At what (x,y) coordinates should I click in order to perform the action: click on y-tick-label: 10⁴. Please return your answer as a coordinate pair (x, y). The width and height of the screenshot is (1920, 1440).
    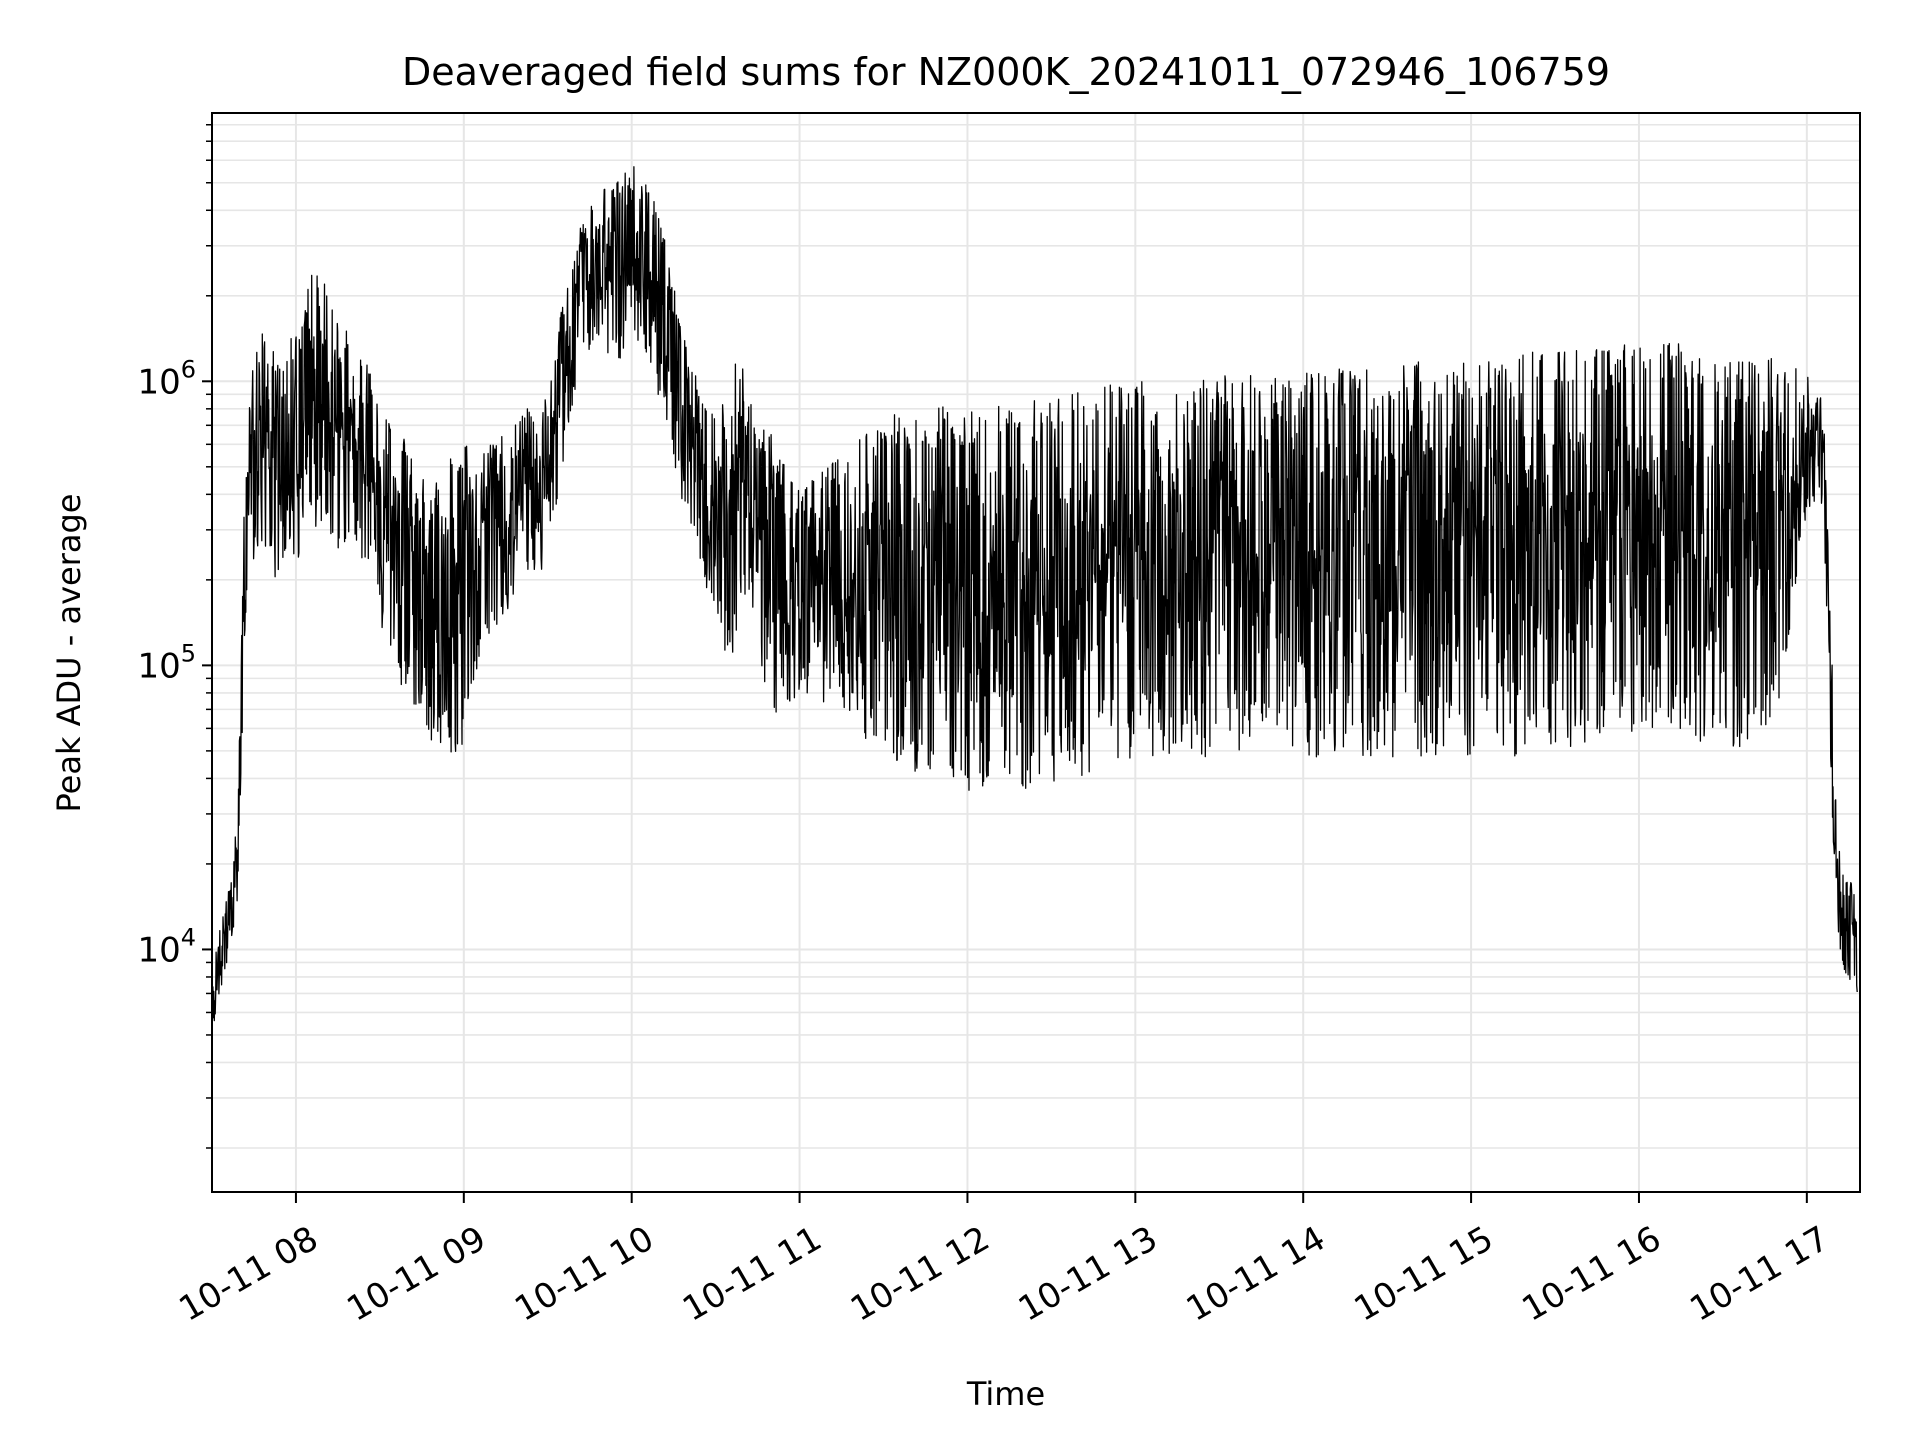
    Looking at the image, I should click on (166, 946).